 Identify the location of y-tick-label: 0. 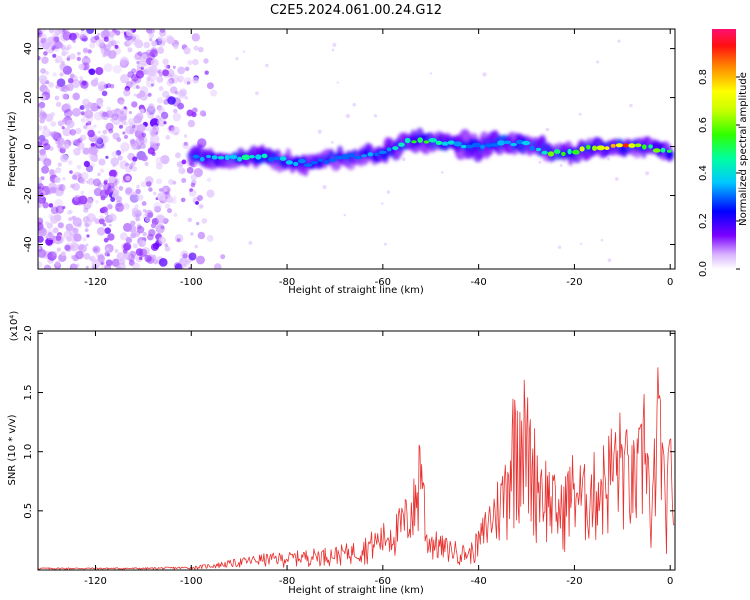
(28, 146).